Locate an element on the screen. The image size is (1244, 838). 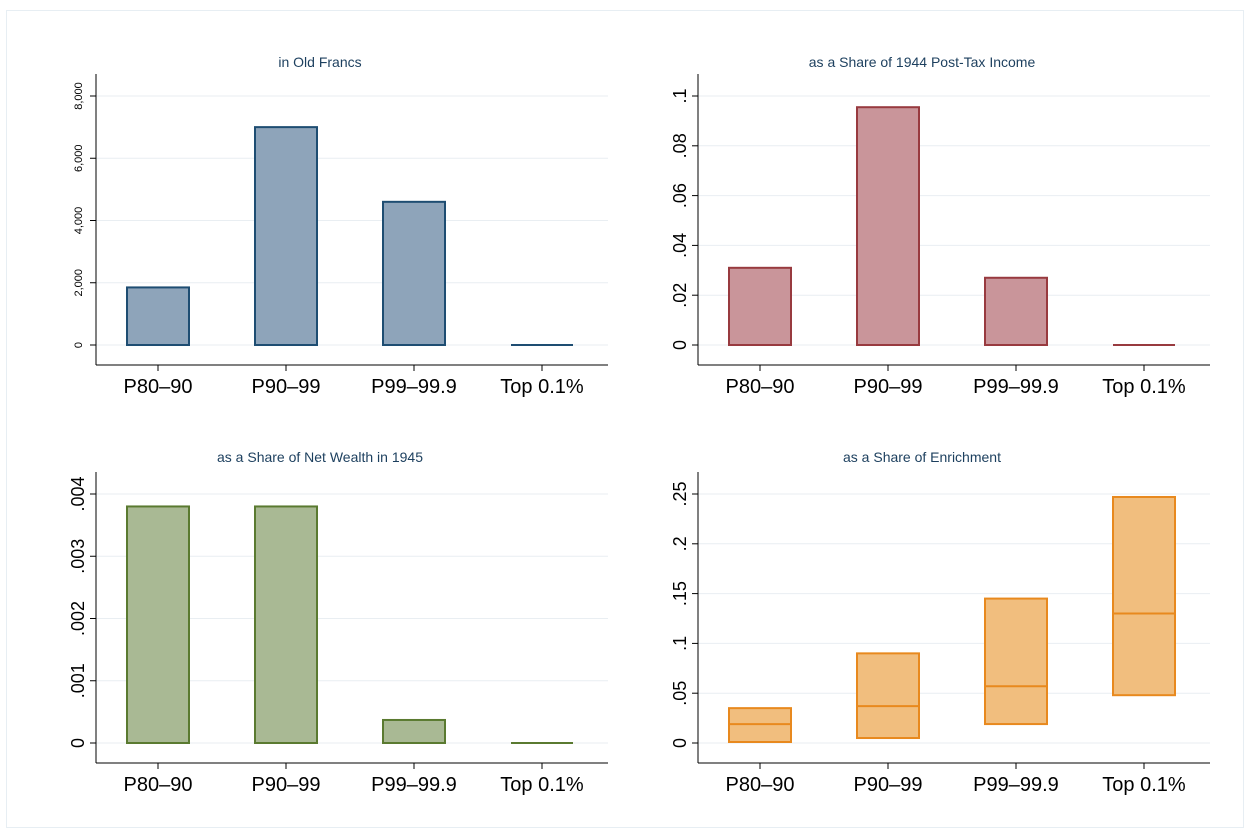
chart-title: as a Share of Enrichment is located at coordinates (922, 457).